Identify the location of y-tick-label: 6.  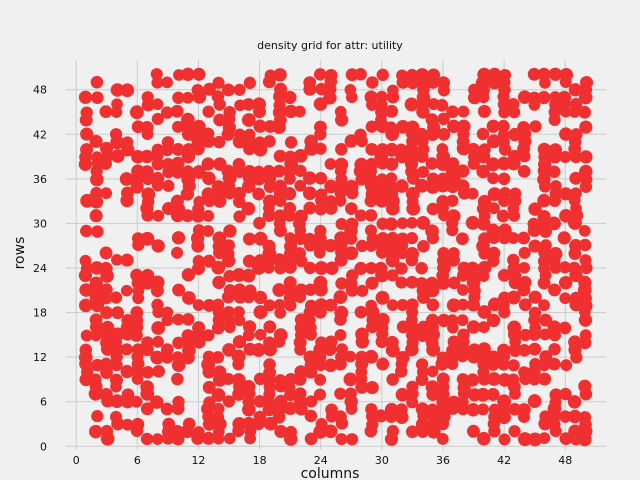
(43, 402).